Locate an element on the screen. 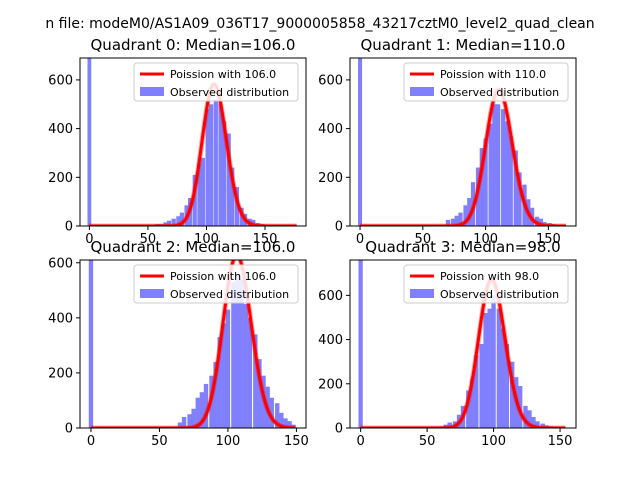 The image size is (640, 480). legend-label-observed: Observed distribution is located at coordinates (229, 294).